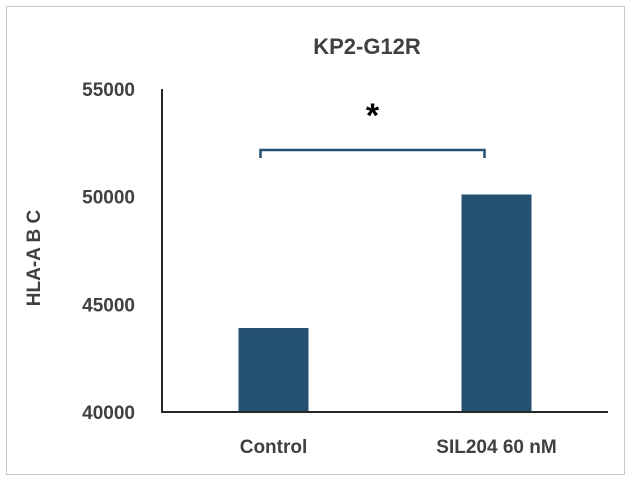 This screenshot has width=633, height=482. What do you see at coordinates (373, 116) in the screenshot?
I see `significance-asterisk: *` at bounding box center [373, 116].